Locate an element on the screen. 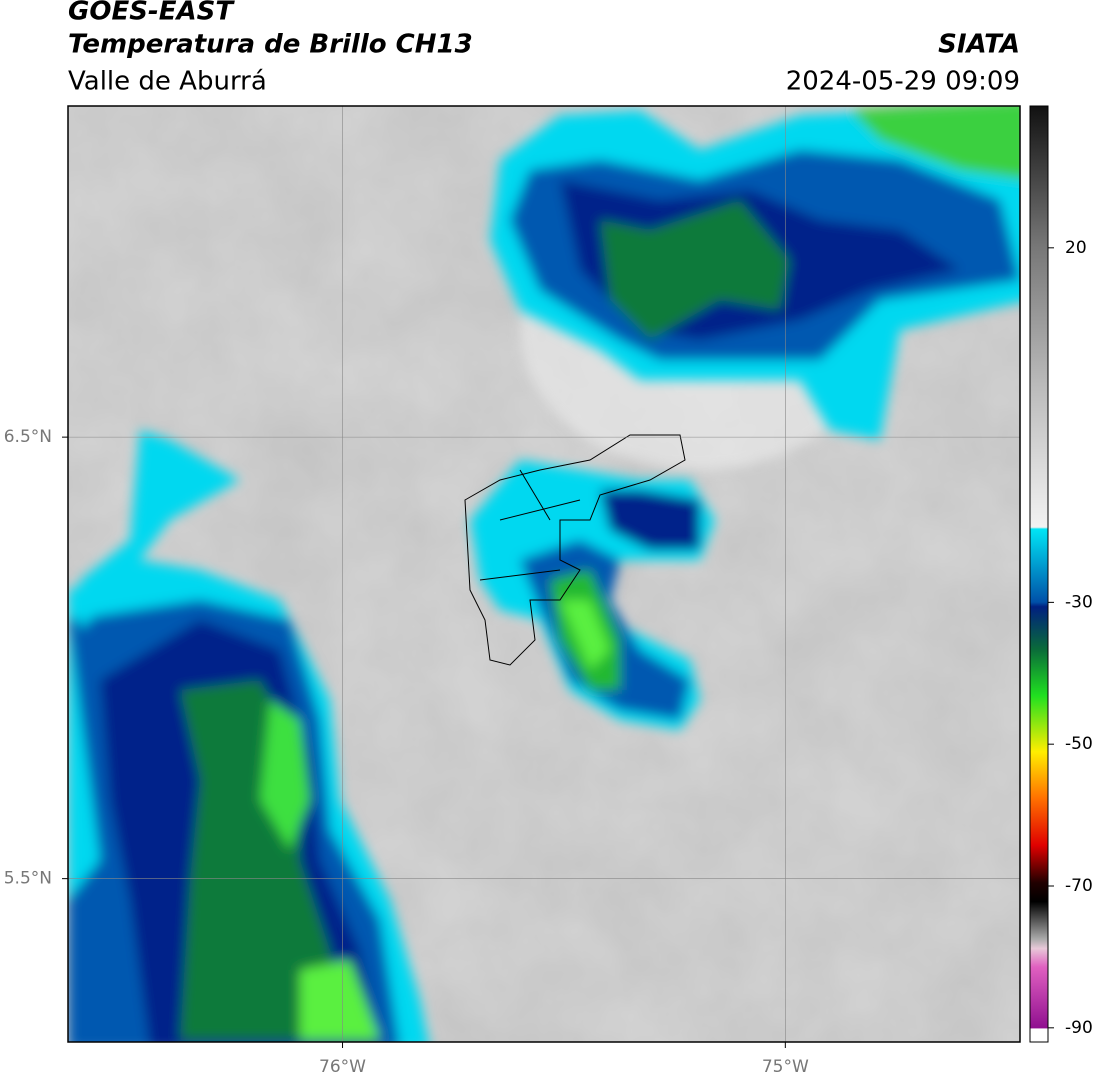 Image resolution: width=1094 pixels, height=1078 pixels. region-label: Valle de Aburrá is located at coordinates (167, 82).